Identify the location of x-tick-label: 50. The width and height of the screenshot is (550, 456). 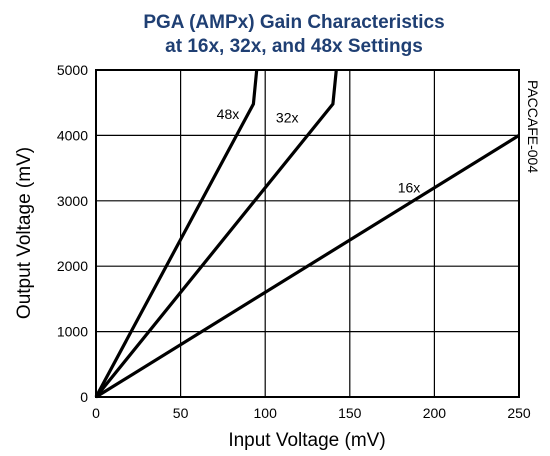
(181, 413).